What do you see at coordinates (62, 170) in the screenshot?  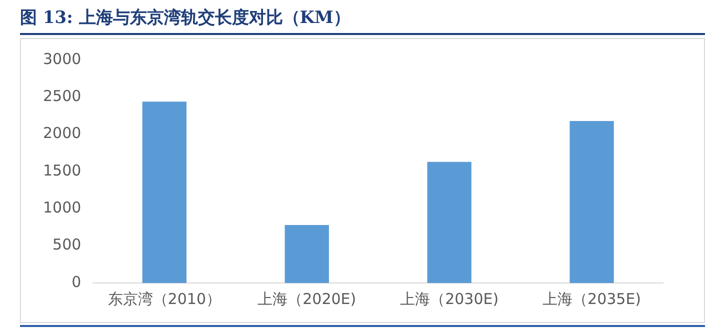 I see `y-tick-label: 1500` at bounding box center [62, 170].